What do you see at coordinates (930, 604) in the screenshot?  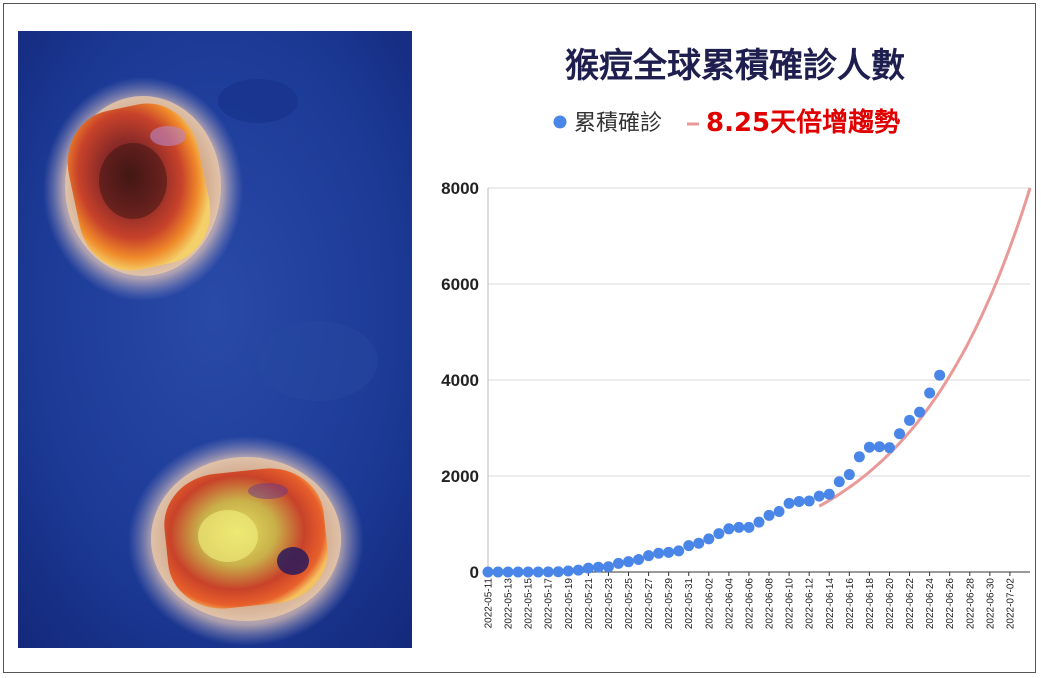 I see `x-tick-label: 2022-06-24` at bounding box center [930, 604].